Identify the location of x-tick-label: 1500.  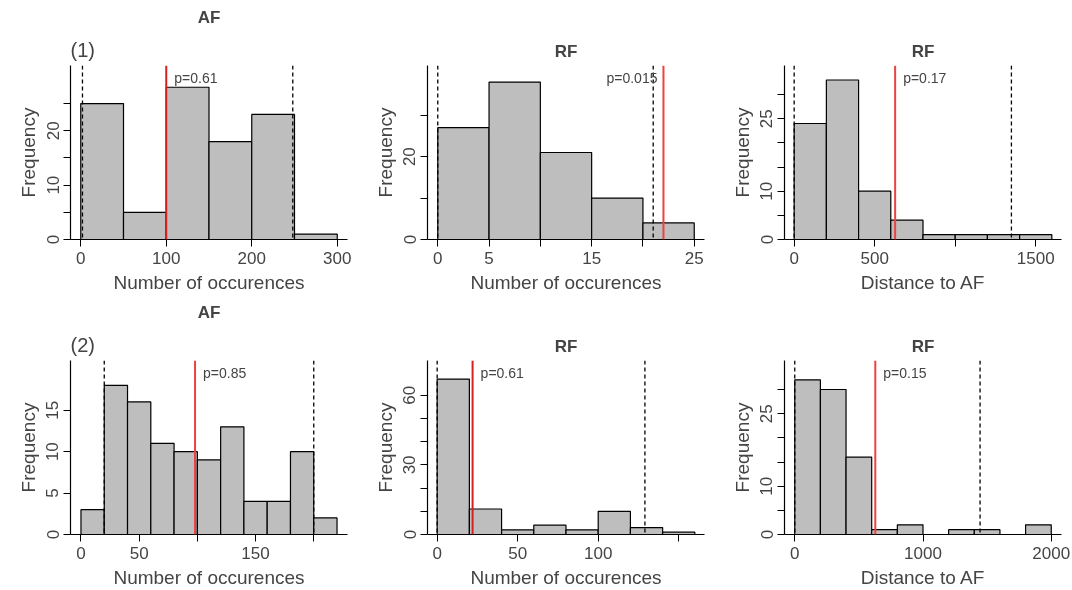
(1035, 258).